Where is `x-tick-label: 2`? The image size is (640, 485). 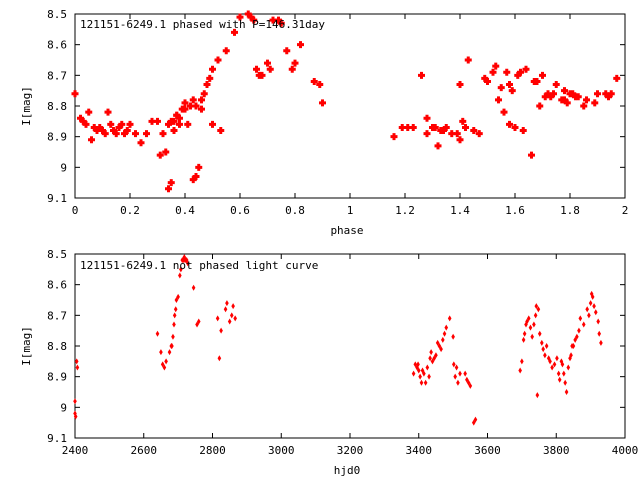 x-tick-label: 2 is located at coordinates (625, 210).